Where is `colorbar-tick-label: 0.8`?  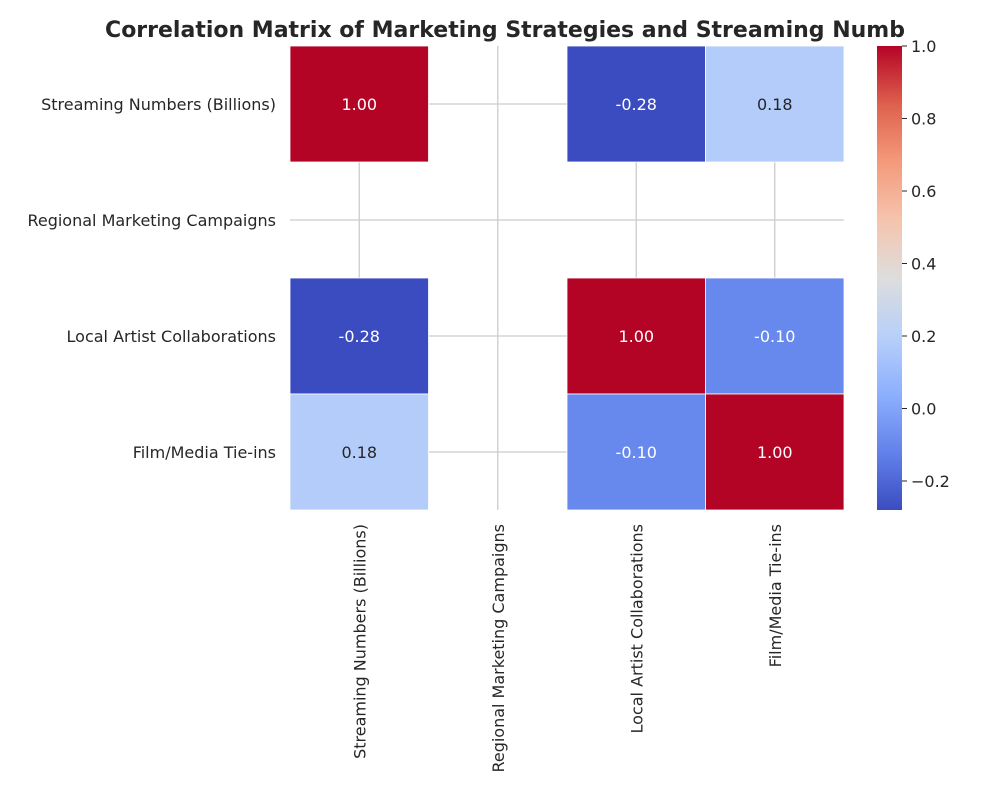
colorbar-tick-label: 0.8 is located at coordinates (923, 119).